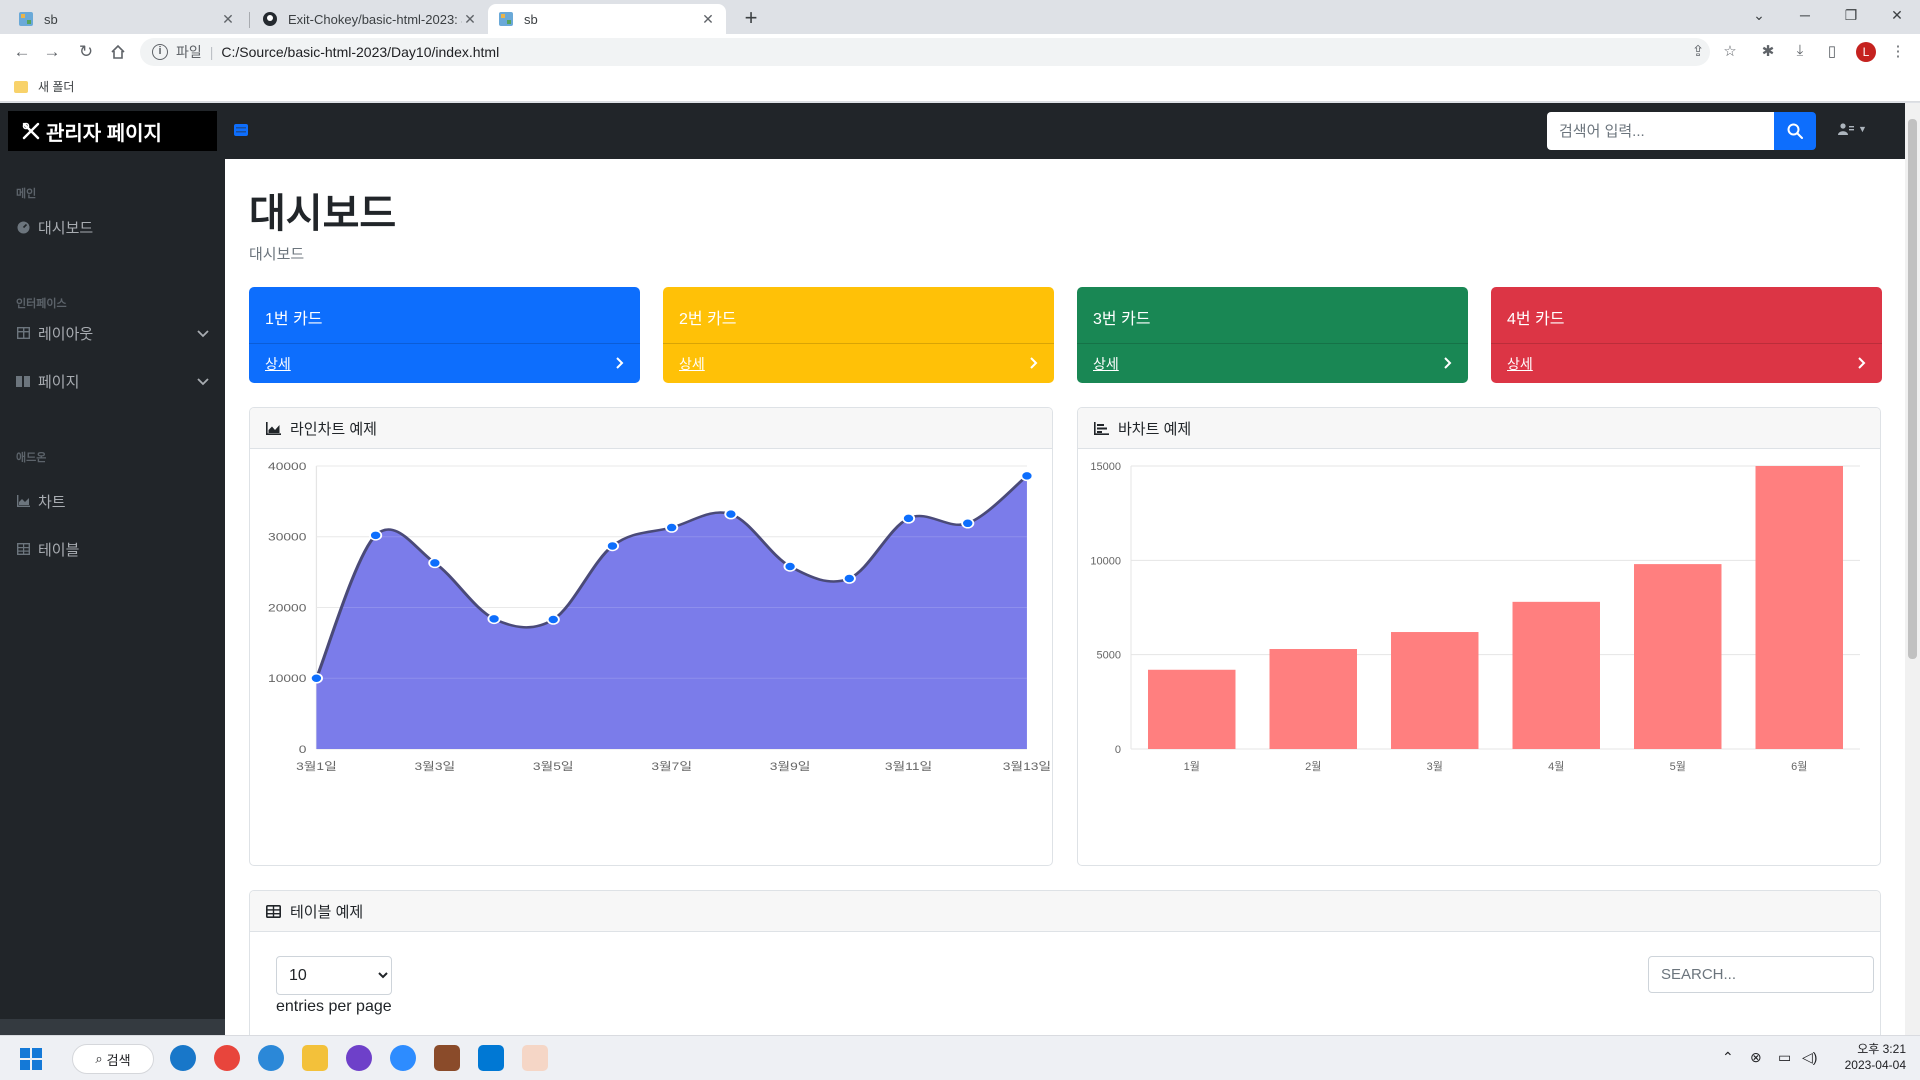 Image resolution: width=1920 pixels, height=1080 pixels. I want to click on line-chart-x-tick-label: 3월5일, so click(553, 766).